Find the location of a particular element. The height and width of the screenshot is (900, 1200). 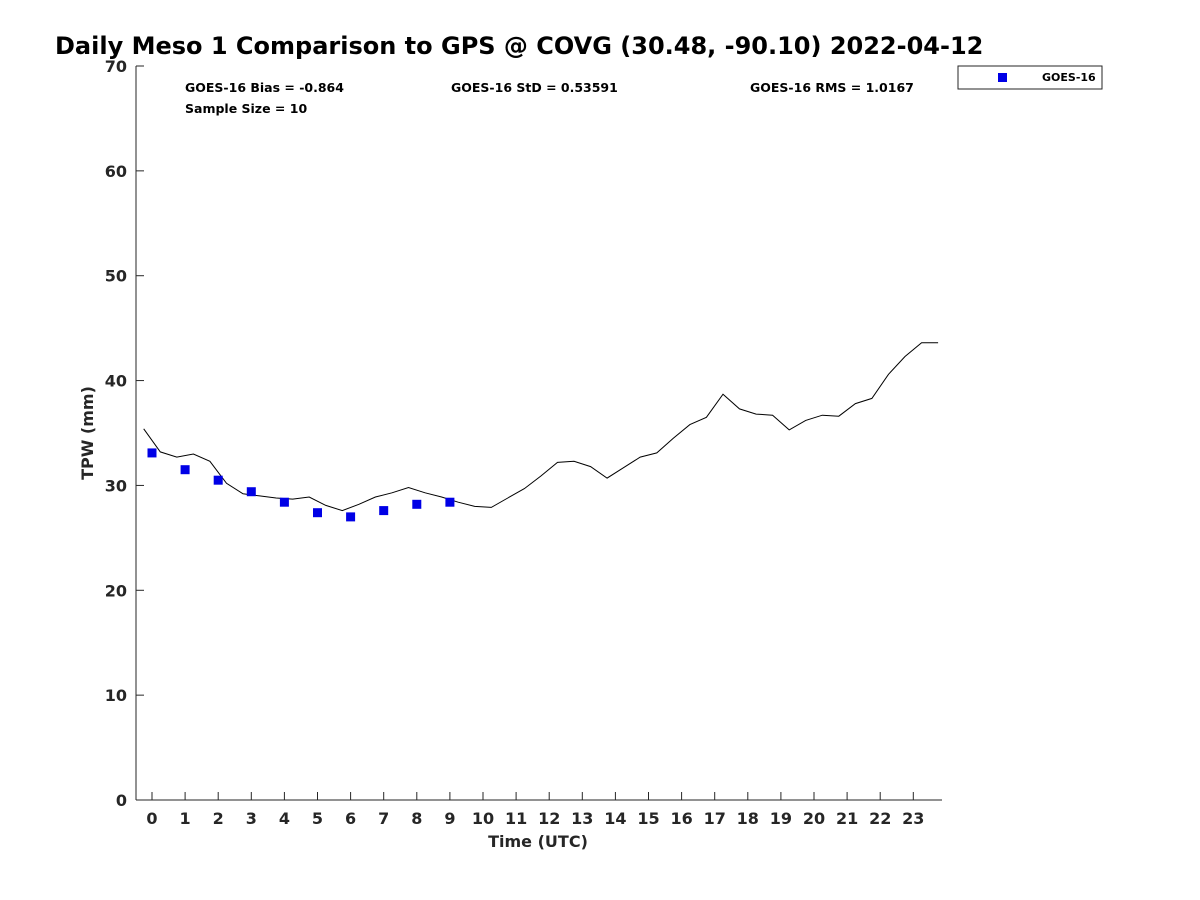

x-tick-label: 19 is located at coordinates (781, 818).